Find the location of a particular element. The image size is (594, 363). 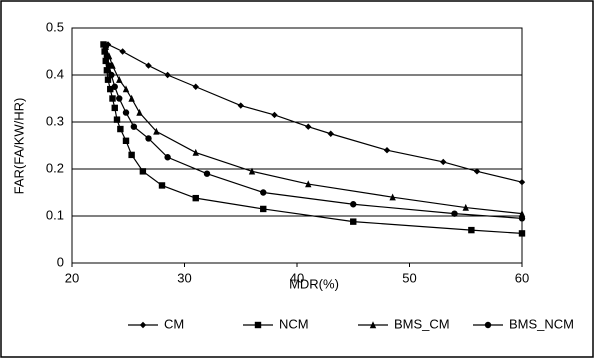

legend-label: CM is located at coordinates (174, 323).